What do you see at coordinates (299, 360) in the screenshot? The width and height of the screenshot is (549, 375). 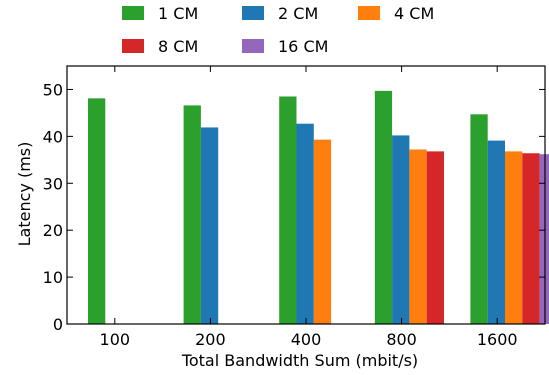 I see `x-axis-label: Total Bandwidth Sum (mbit/s)` at bounding box center [299, 360].